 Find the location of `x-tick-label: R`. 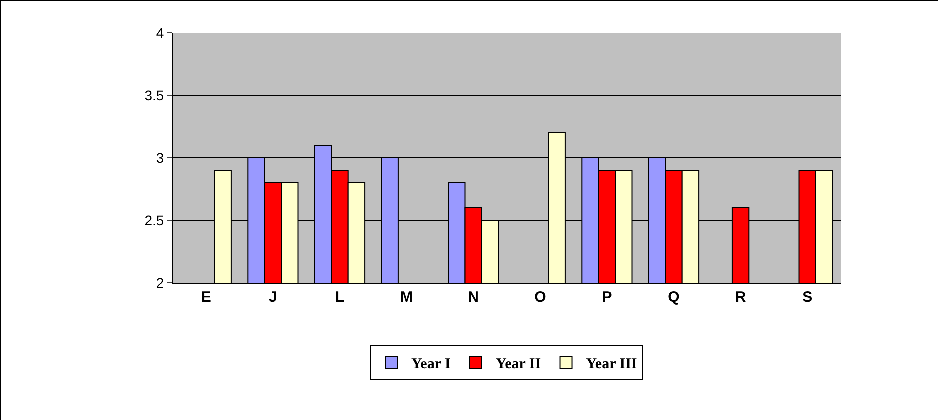

x-tick-label: R is located at coordinates (740, 297).